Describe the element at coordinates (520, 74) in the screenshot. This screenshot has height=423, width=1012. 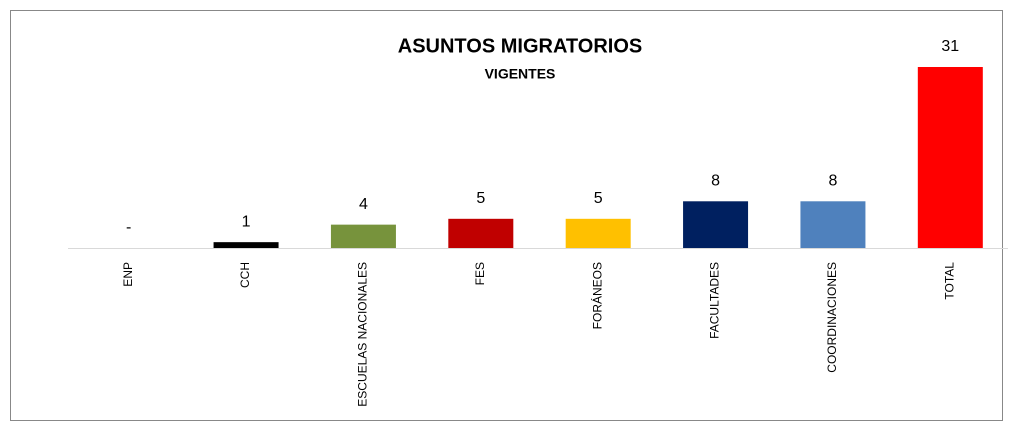
I see `chart-subtitle: VIGENTES` at that location.